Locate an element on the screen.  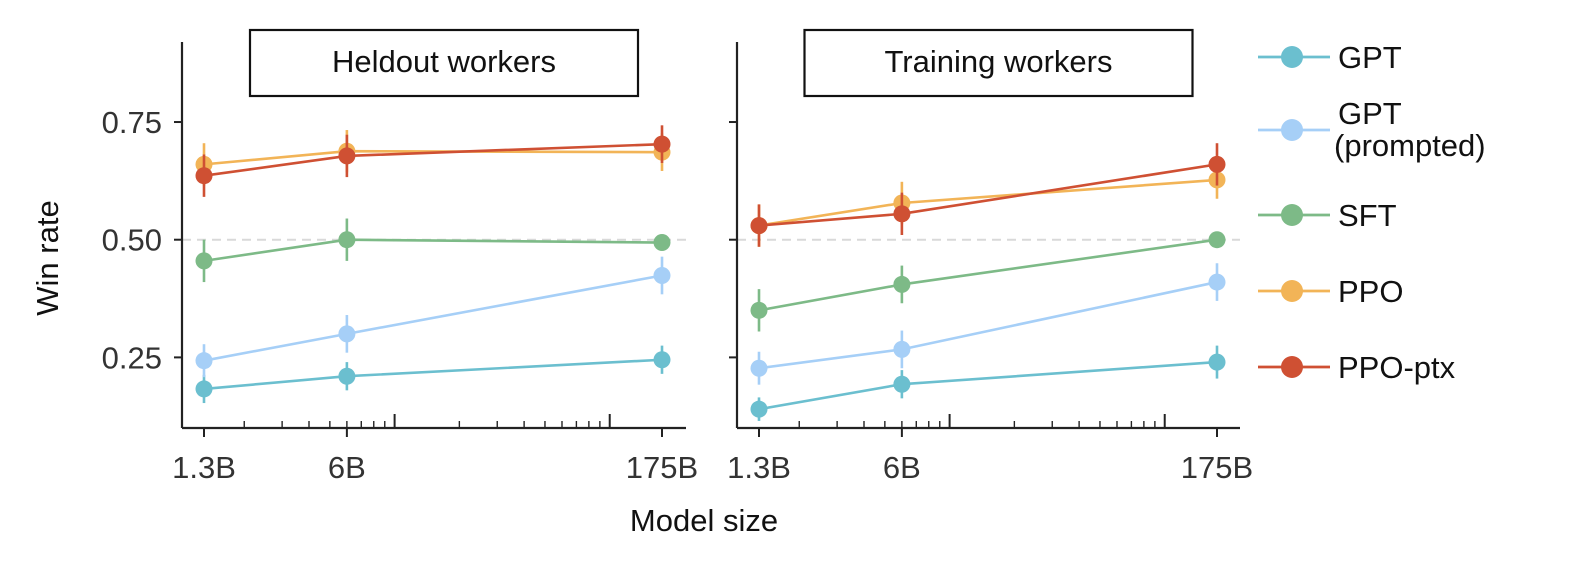
legend-item-gpt: GPT is located at coordinates (1330, 57).